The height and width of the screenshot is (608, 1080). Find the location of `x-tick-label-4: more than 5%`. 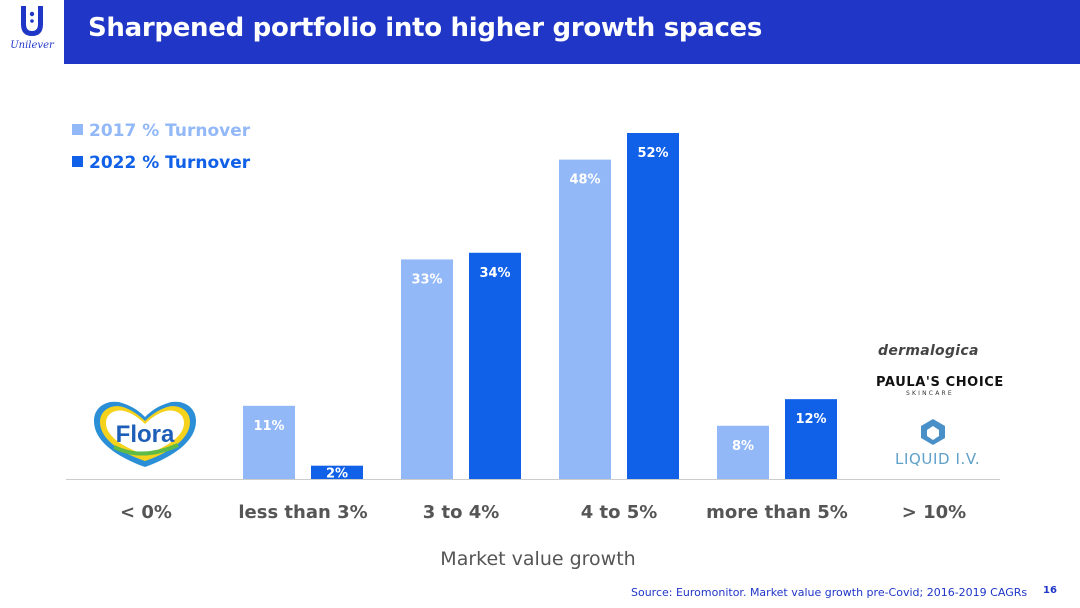

x-tick-label-4: more than 5% is located at coordinates (777, 512).